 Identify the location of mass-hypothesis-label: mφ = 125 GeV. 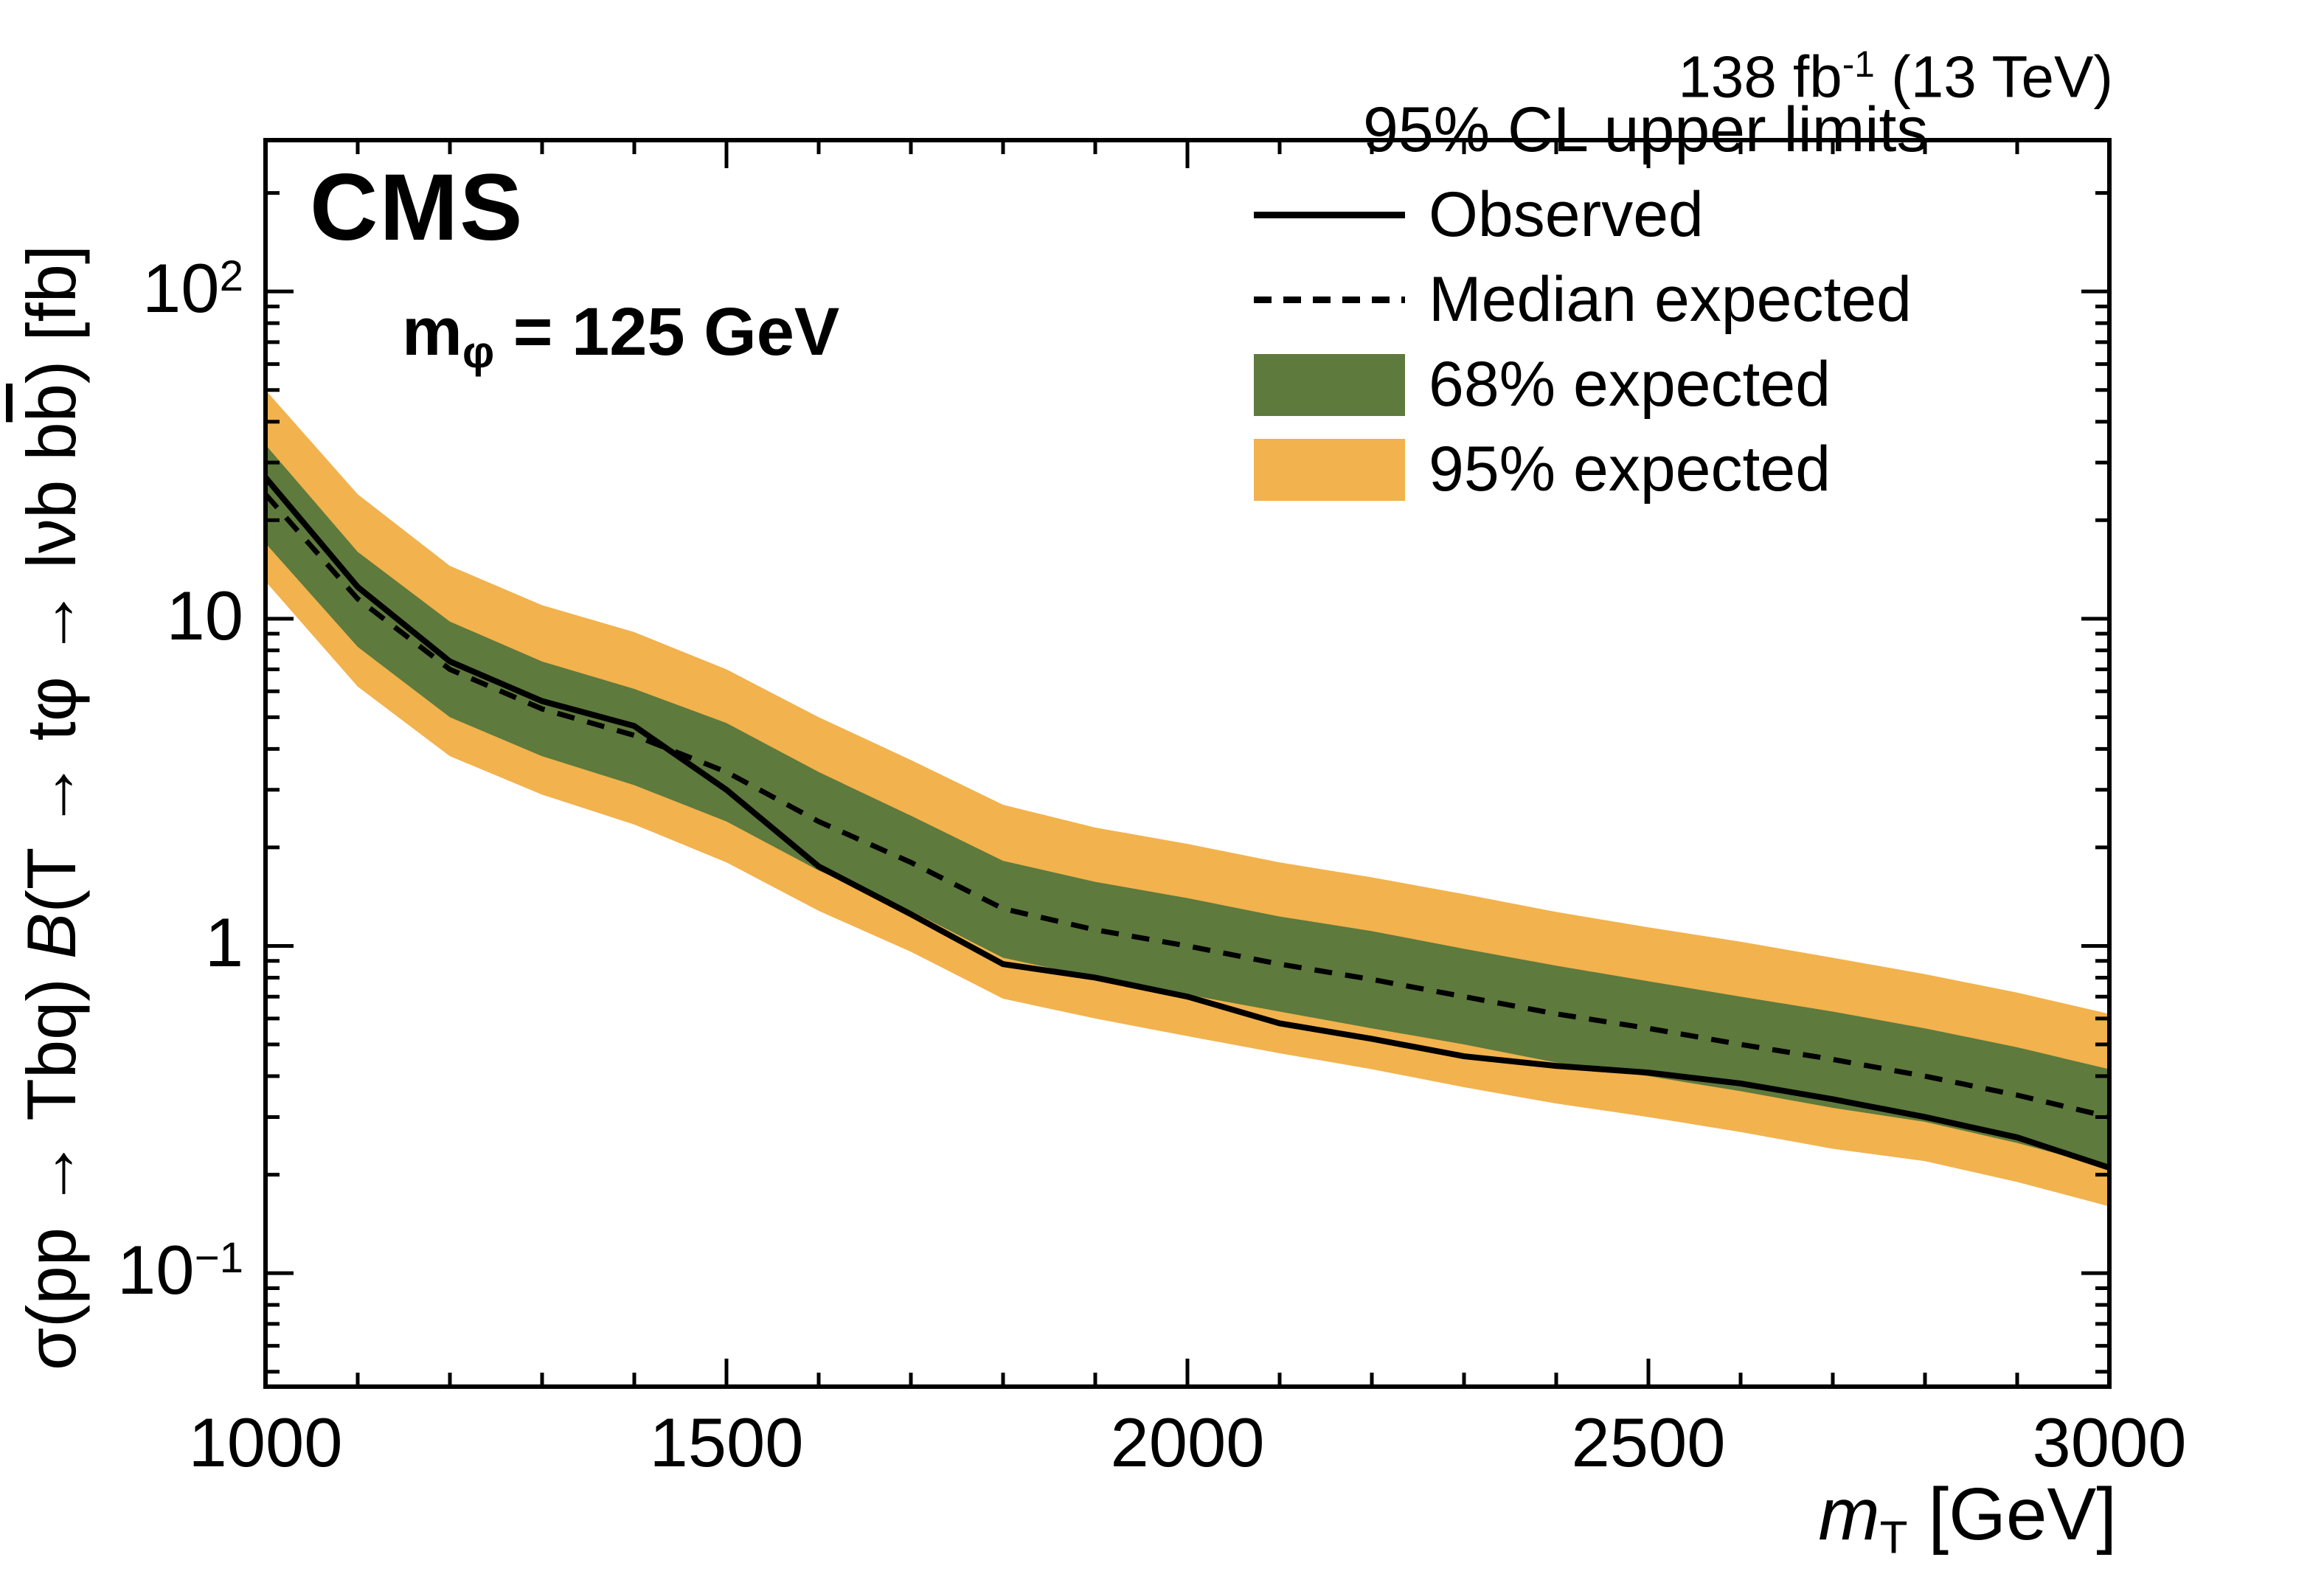
(620, 336).